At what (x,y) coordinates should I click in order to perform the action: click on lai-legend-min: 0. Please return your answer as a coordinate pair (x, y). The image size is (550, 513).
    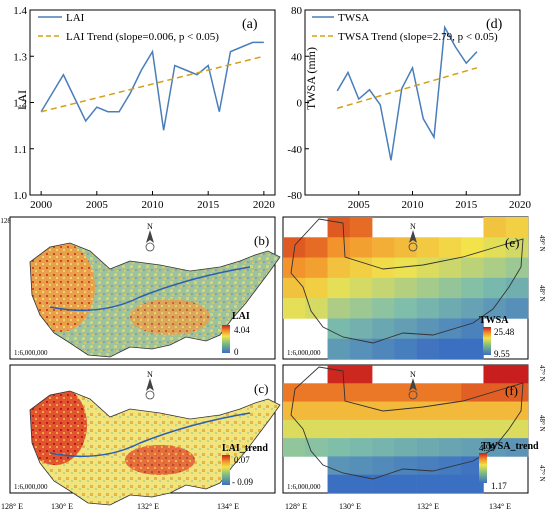
    Looking at the image, I should click on (236, 352).